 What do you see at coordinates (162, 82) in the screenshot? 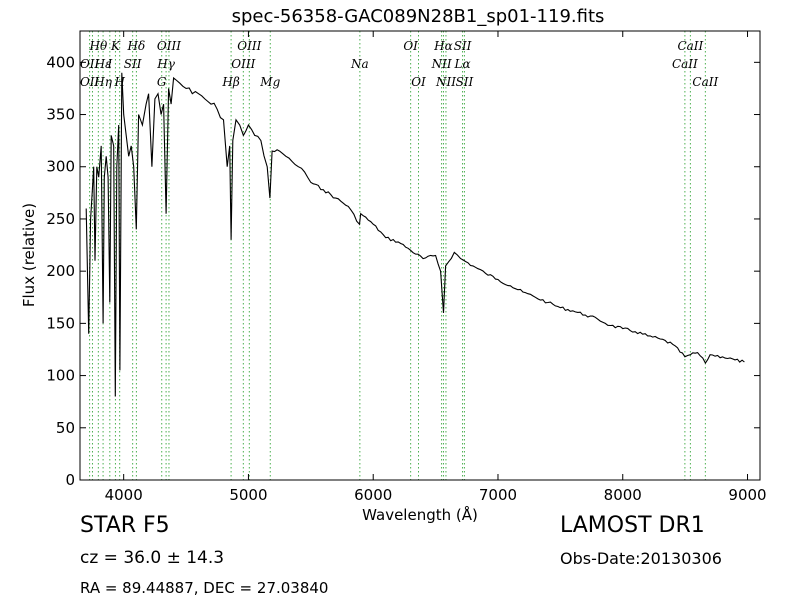
I see `line-label: G` at bounding box center [162, 82].